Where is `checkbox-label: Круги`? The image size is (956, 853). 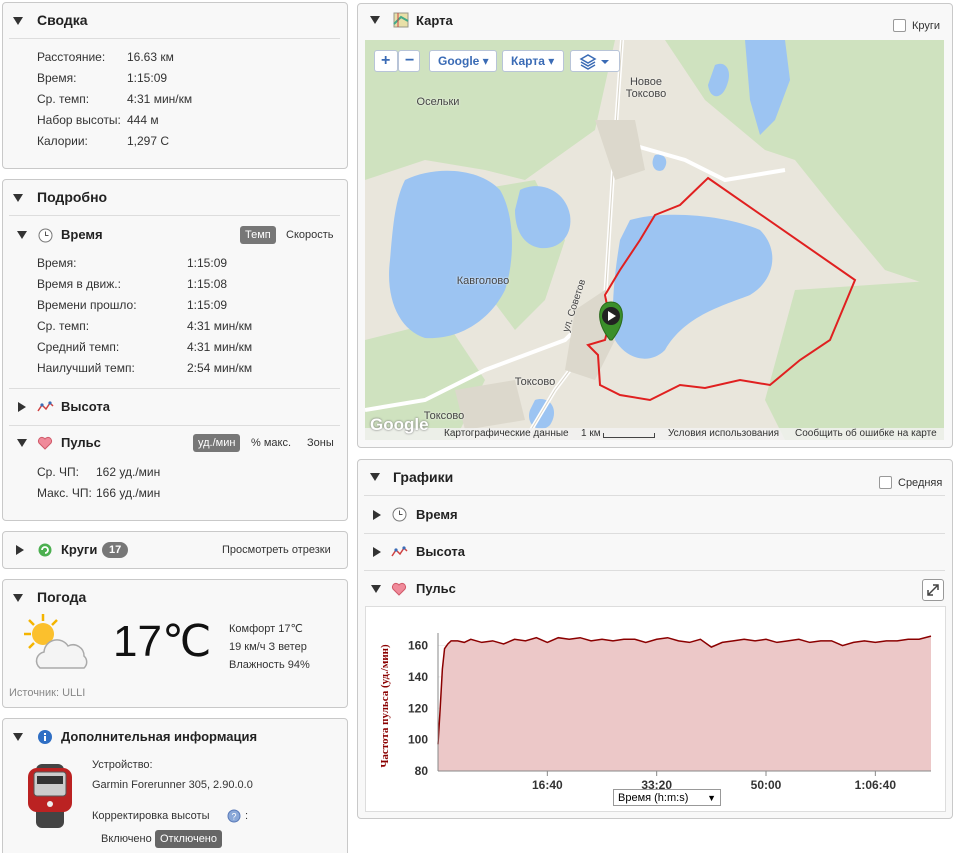 checkbox-label: Круги is located at coordinates (926, 26).